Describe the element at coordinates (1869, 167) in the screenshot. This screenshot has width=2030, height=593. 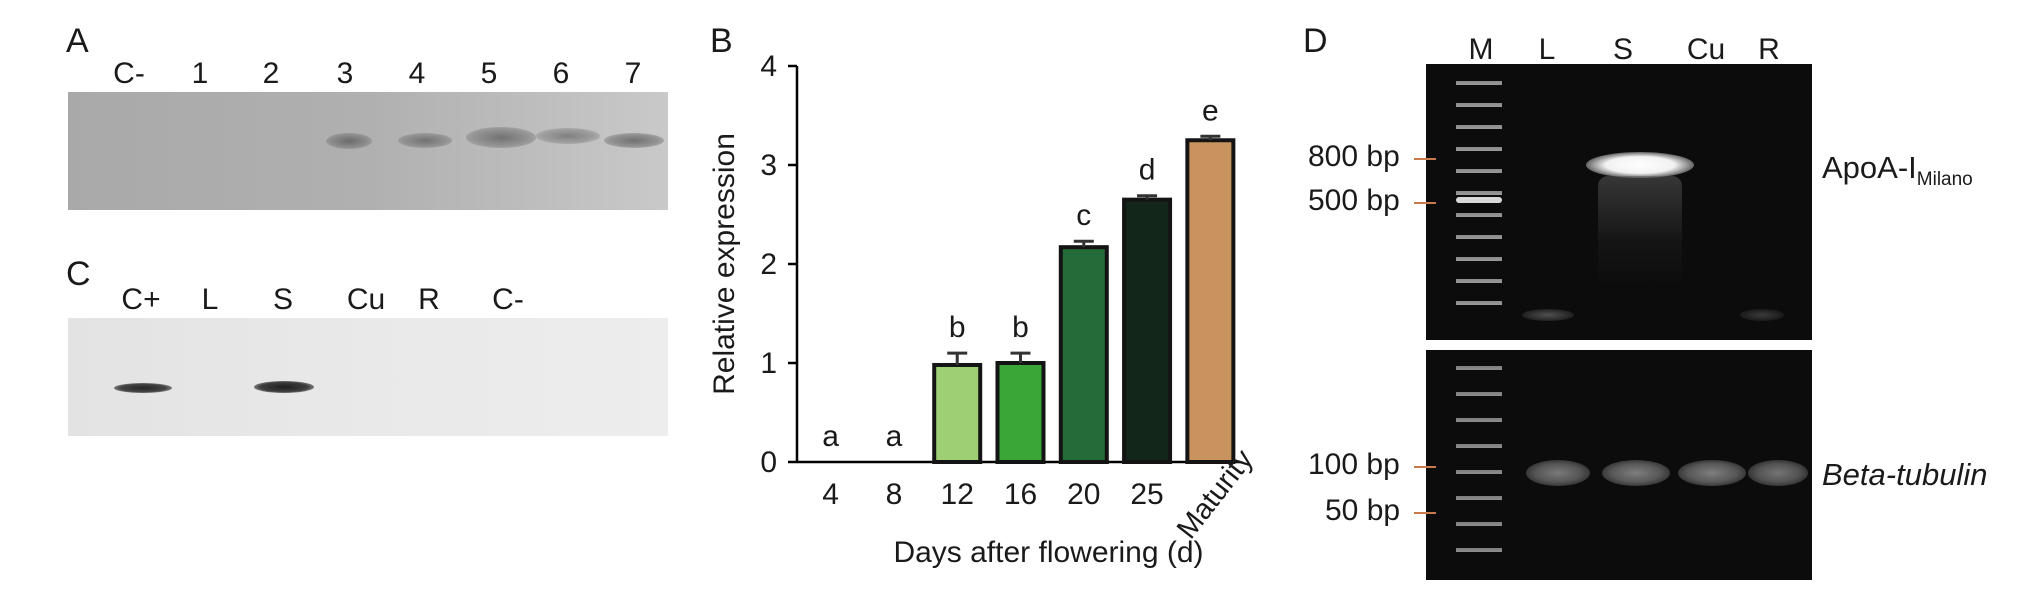
I see `gene-label-apoa-main: ApoA-I` at that location.